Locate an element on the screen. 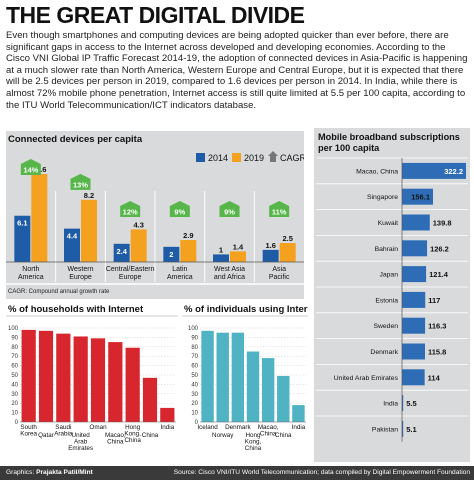 Image resolution: width=474 pixels, height=480 pixels. mobile-category-10: Pakistan is located at coordinates (385, 429).